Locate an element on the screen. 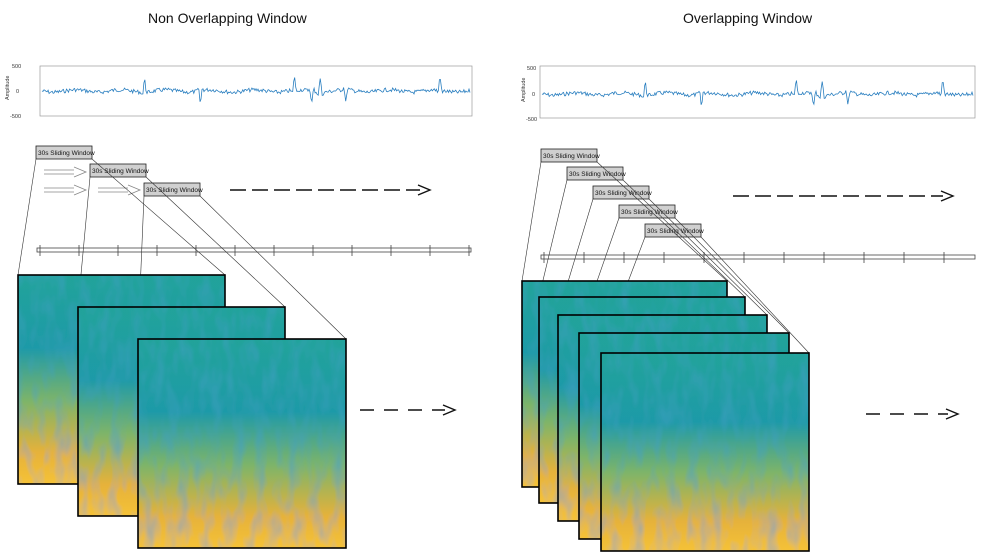 This screenshot has width=995, height=556. right-signal-plot: 500 0 -500 Amplitude is located at coordinates (748, 94).